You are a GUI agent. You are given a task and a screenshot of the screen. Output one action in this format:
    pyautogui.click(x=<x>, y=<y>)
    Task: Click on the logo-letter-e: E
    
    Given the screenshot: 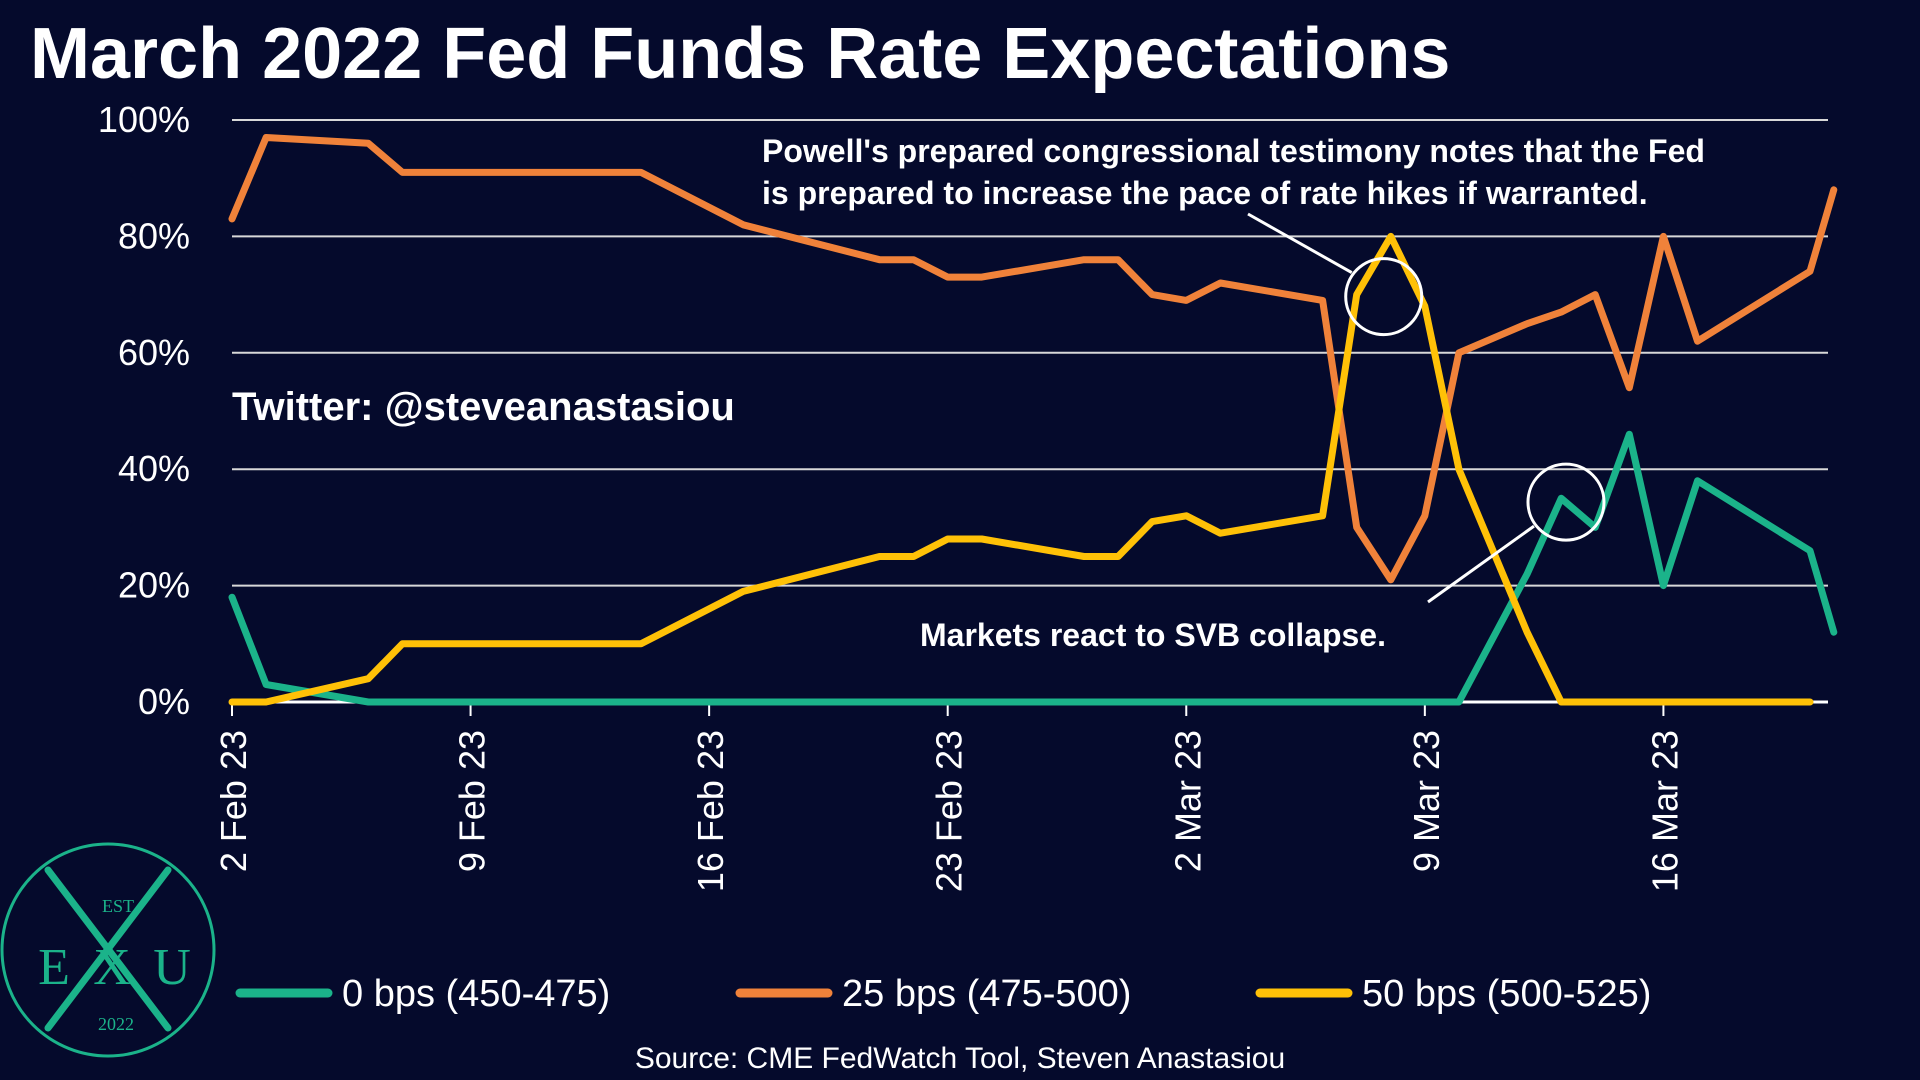 What is the action you would take?
    pyautogui.click(x=54, y=967)
    